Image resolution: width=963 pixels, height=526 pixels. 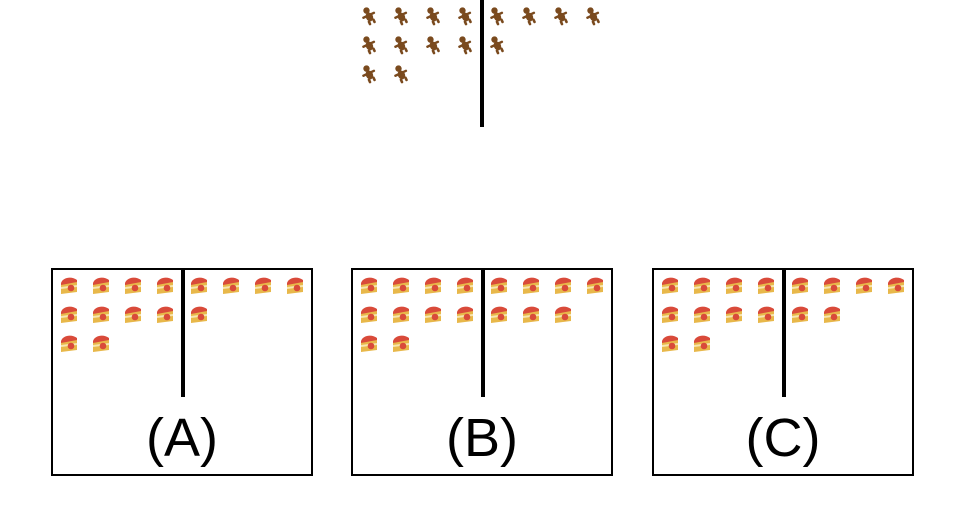 I want to click on option-a-divider, so click(x=183, y=333).